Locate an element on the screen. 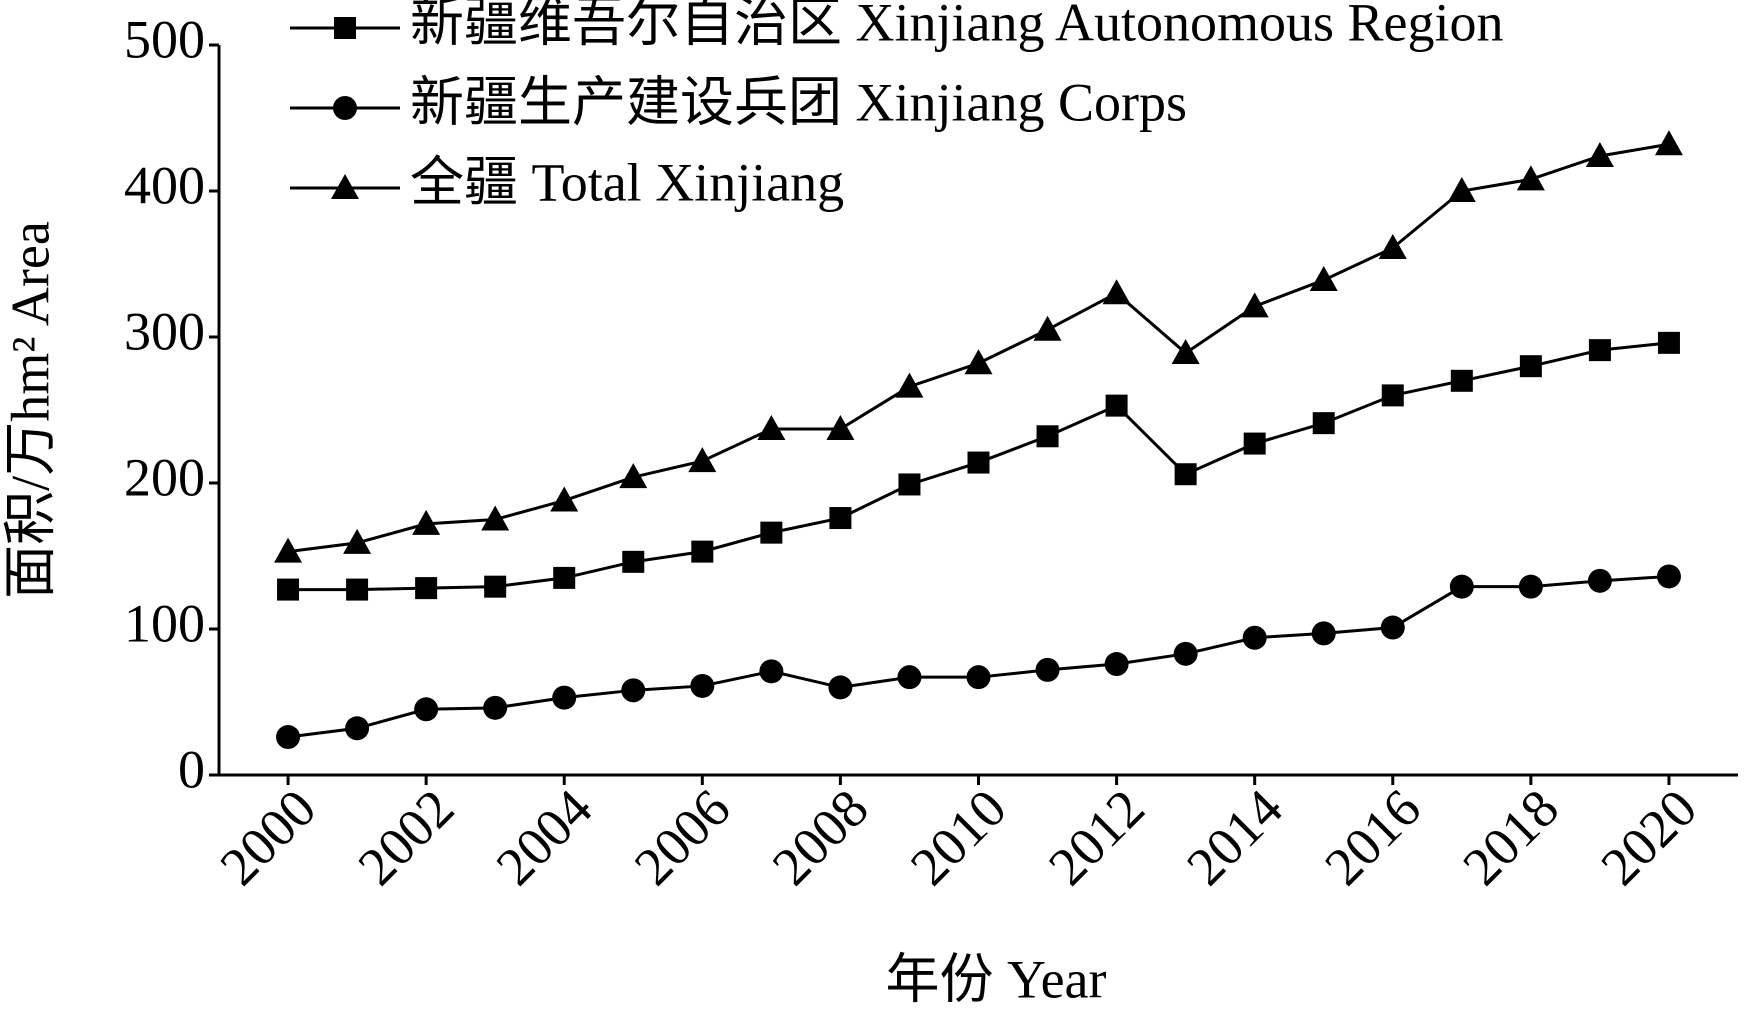 The width and height of the screenshot is (1764, 1016). y-tick-label: 400 is located at coordinates (164, 185).